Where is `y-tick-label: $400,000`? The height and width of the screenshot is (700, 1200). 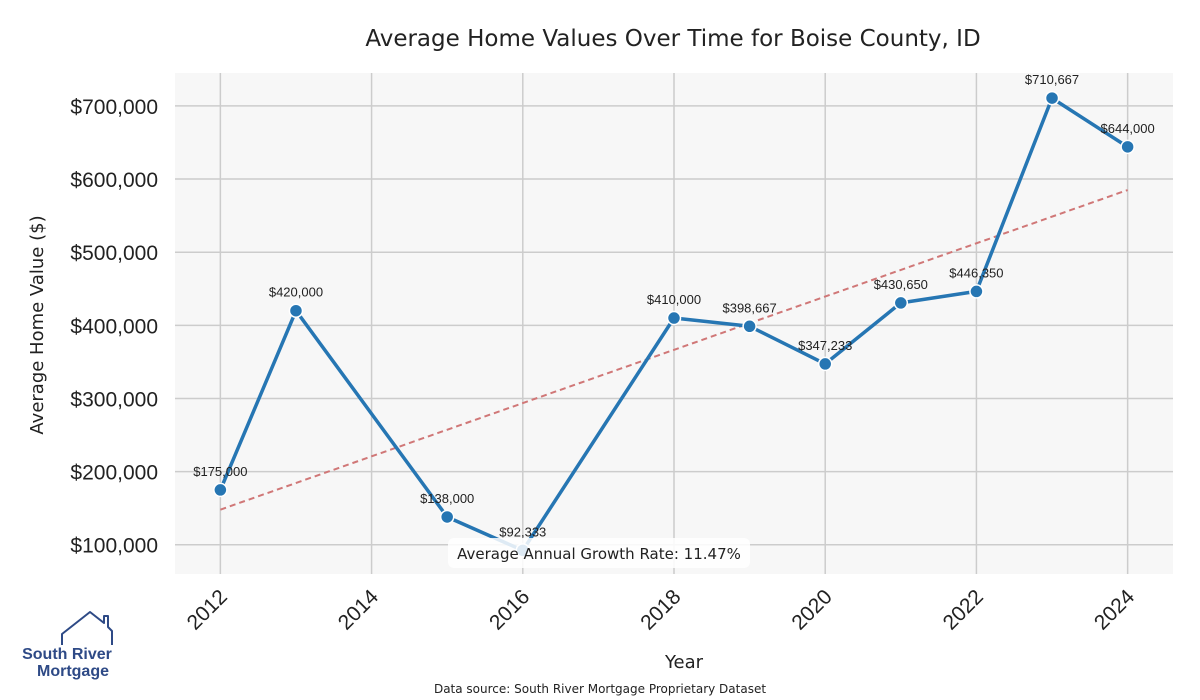
y-tick-label: $400,000 is located at coordinates (114, 326).